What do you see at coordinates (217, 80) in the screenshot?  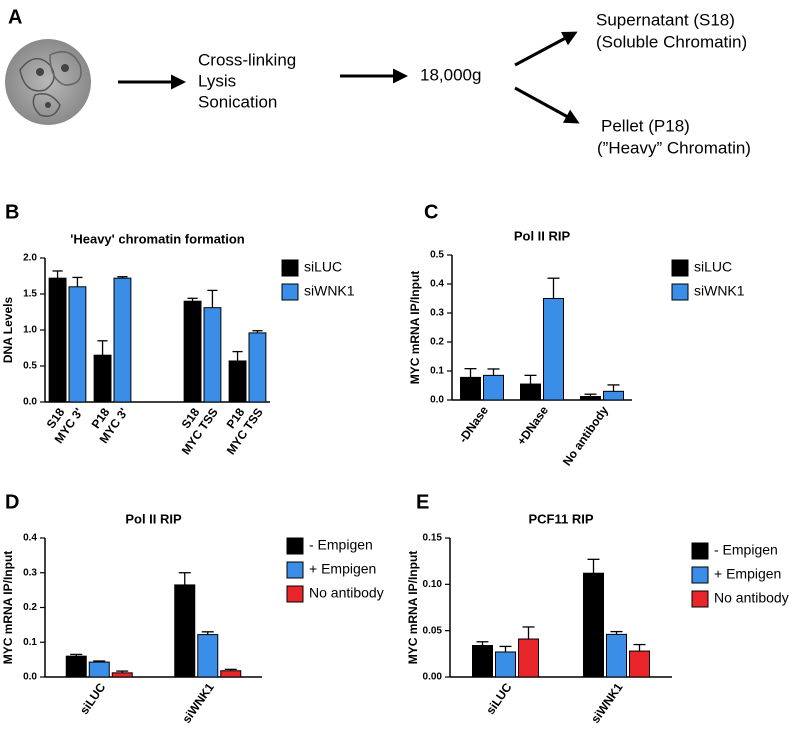 I see `step-text: Lysis` at bounding box center [217, 80].